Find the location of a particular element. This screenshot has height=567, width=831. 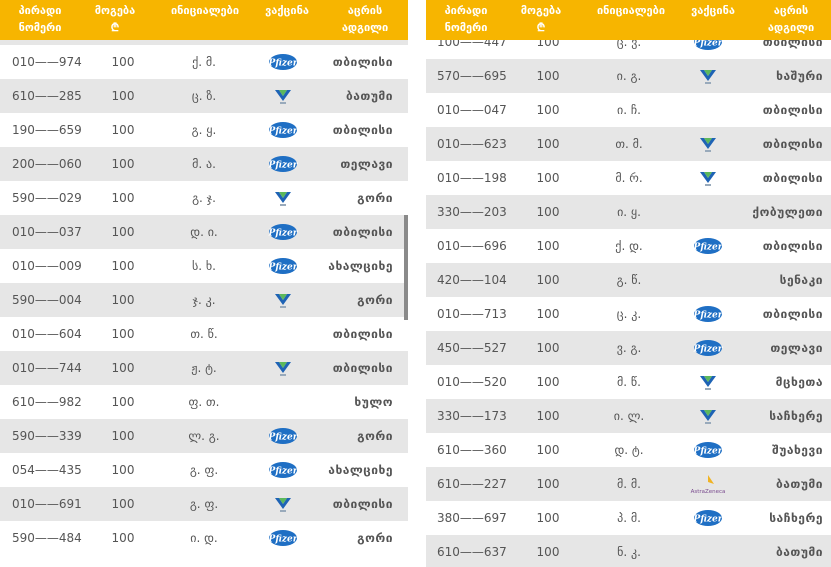

table-row: 010——198 100 მ. რ. თბილისი is located at coordinates (628, 178).